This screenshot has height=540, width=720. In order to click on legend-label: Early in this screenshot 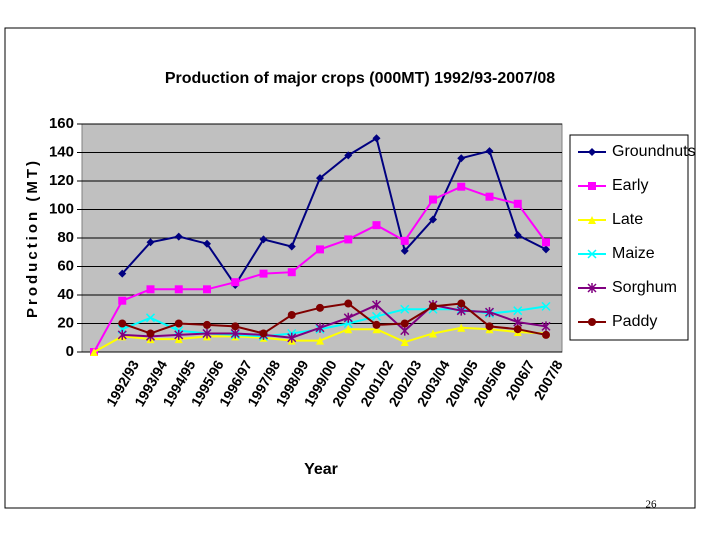, I will do `click(630, 185)`.